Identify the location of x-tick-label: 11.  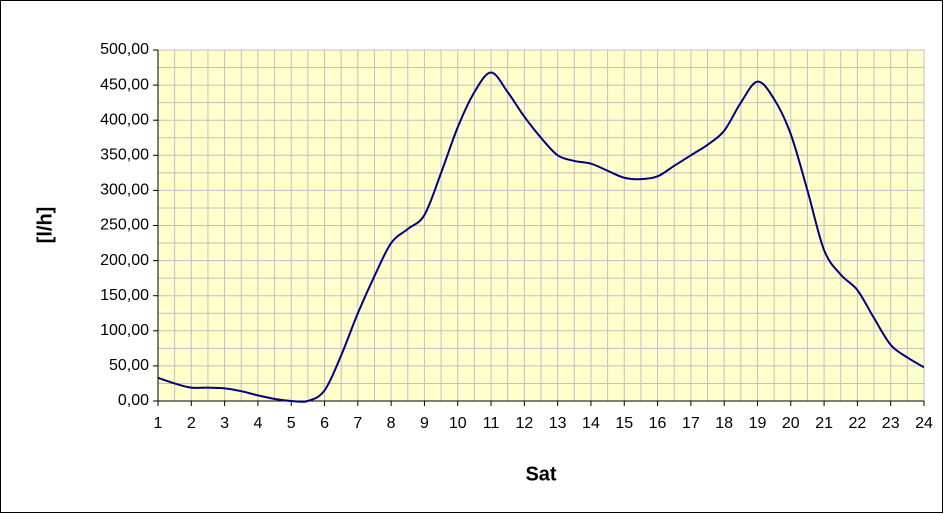
(491, 423).